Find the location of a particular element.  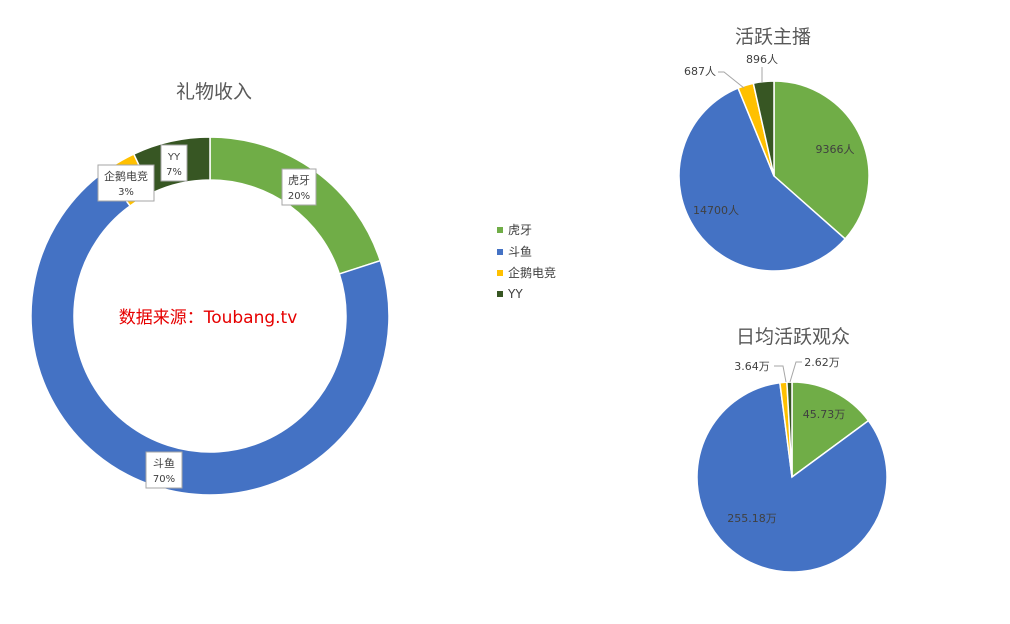

active-streamers-title: 活跃主播 is located at coordinates (773, 37).